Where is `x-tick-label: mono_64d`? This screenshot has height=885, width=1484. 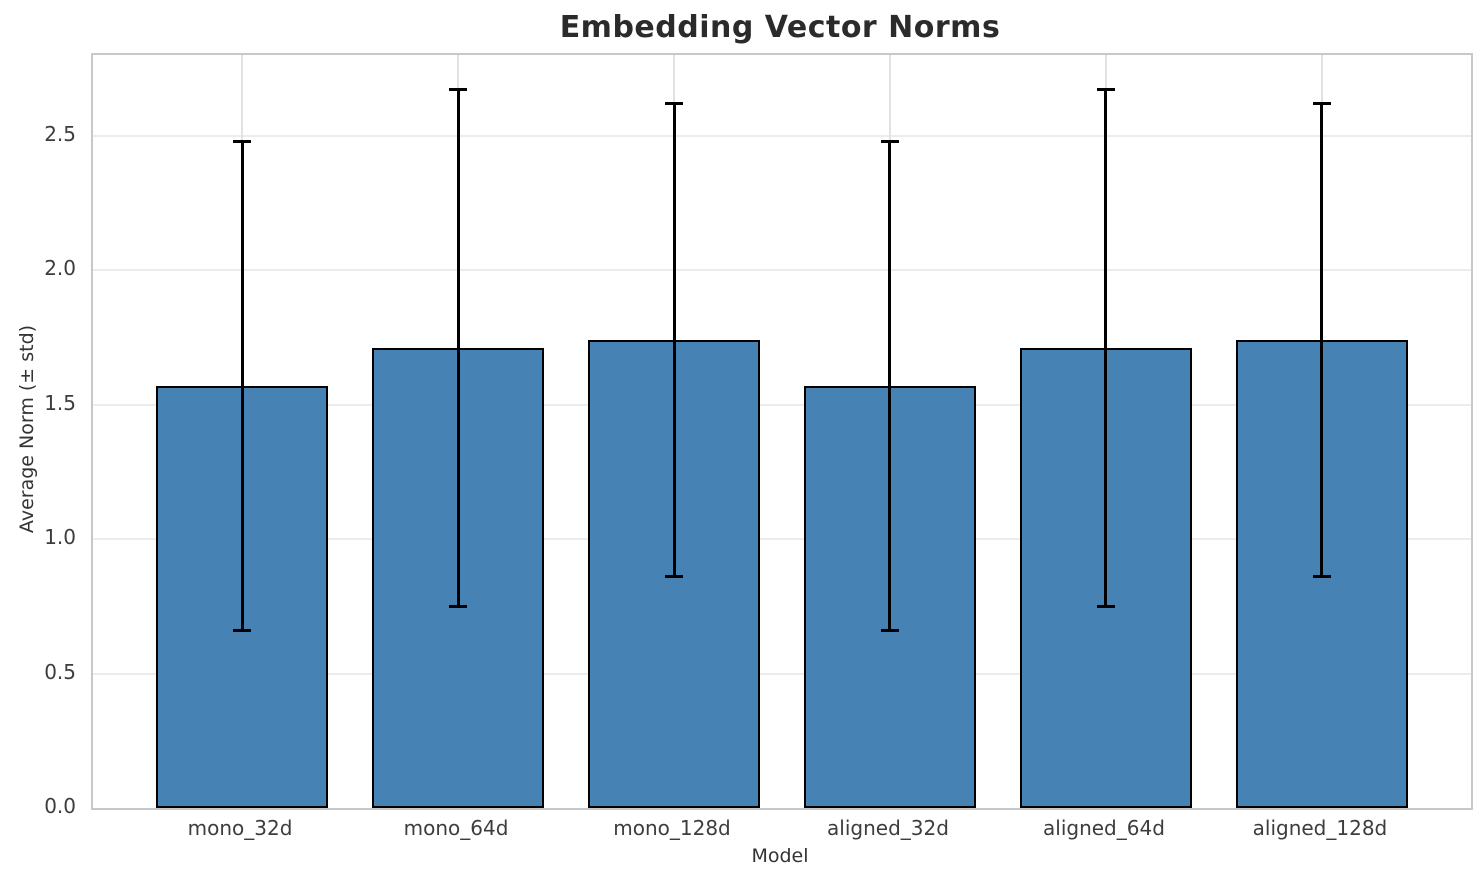
x-tick-label: mono_64d is located at coordinates (456, 828).